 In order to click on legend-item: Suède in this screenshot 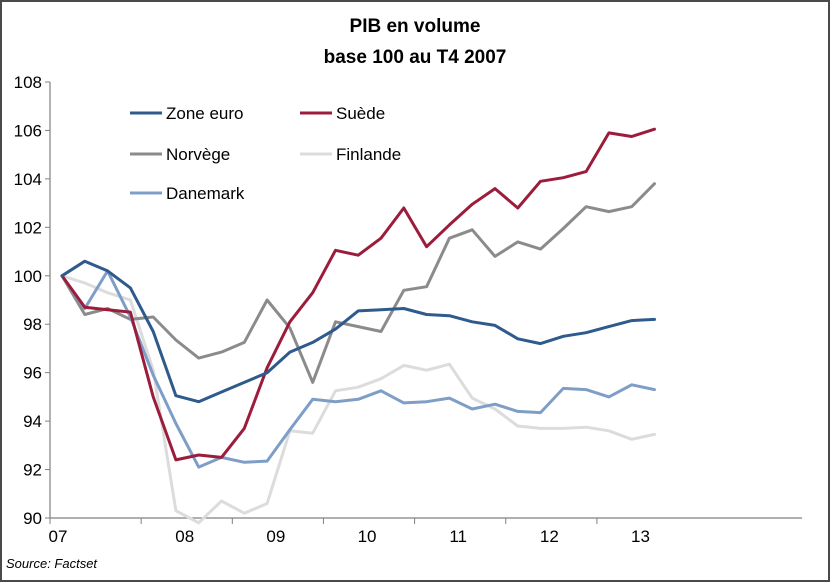, I will do `click(342, 113)`.